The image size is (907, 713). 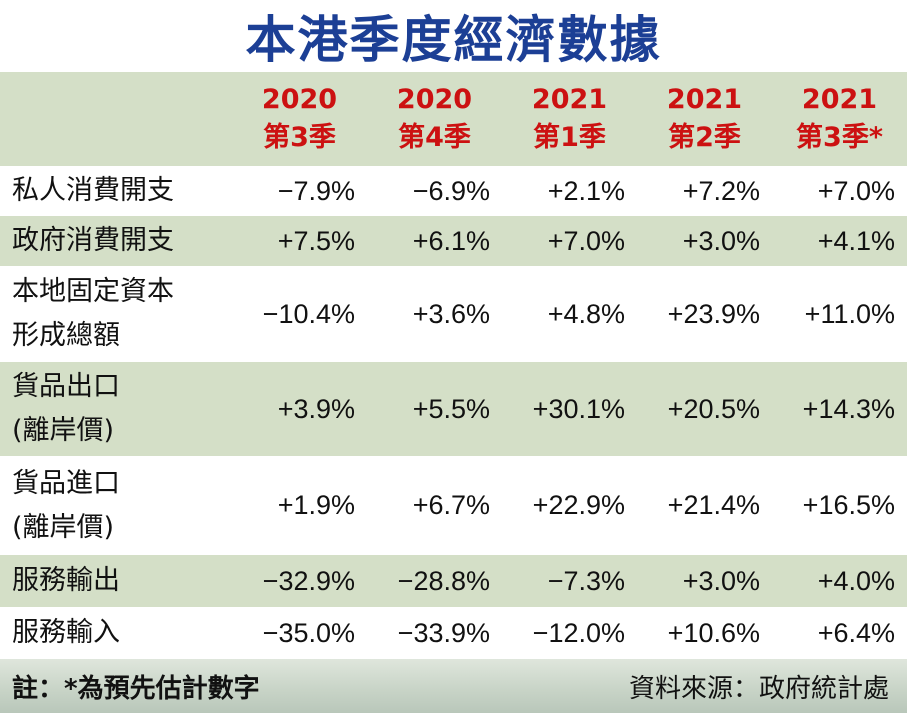 What do you see at coordinates (66, 580) in the screenshot?
I see `row-label-line: 服務輸出` at bounding box center [66, 580].